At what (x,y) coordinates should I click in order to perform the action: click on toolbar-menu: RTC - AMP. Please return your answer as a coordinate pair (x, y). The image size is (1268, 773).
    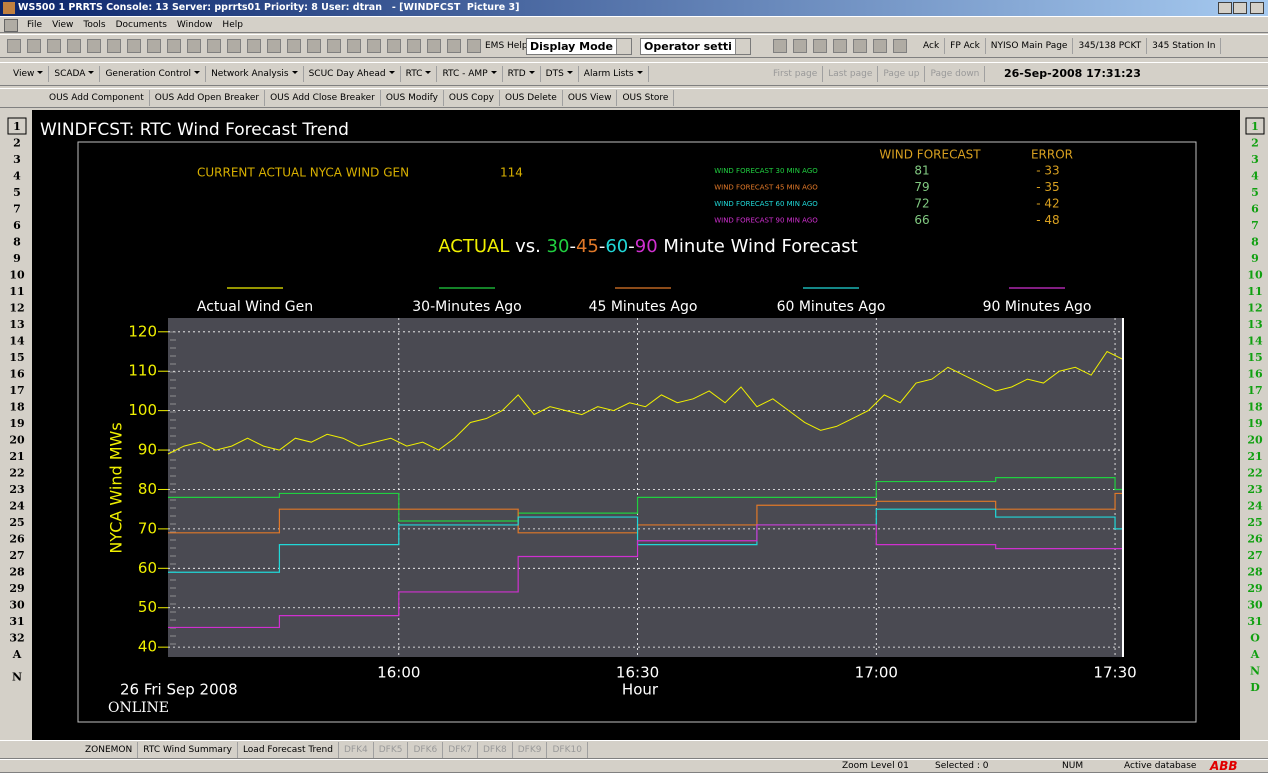
    Looking at the image, I should click on (470, 74).